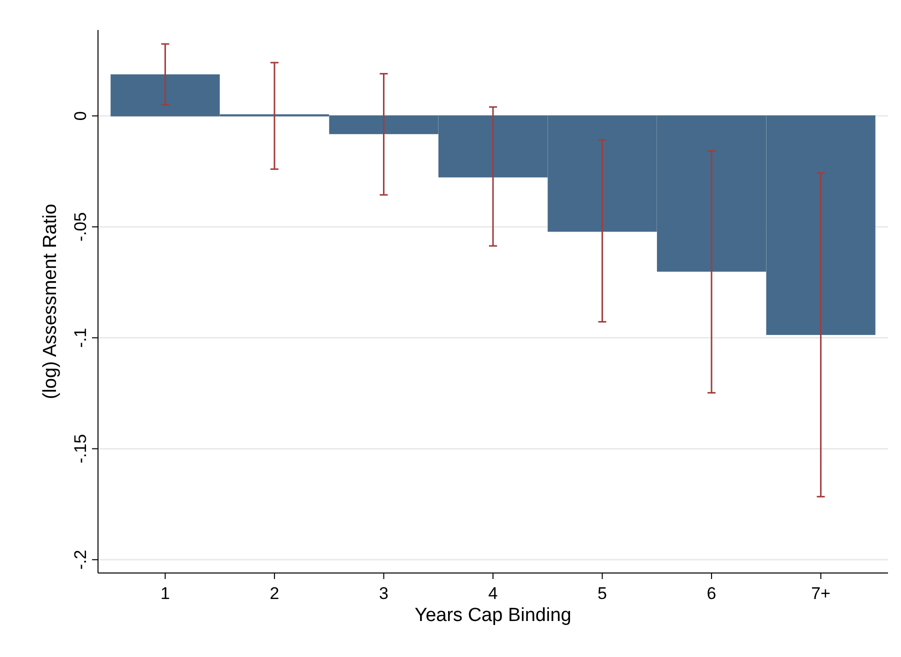 Image resolution: width=901 pixels, height=657 pixels. I want to click on y-tick-label: -.05, so click(80, 227).